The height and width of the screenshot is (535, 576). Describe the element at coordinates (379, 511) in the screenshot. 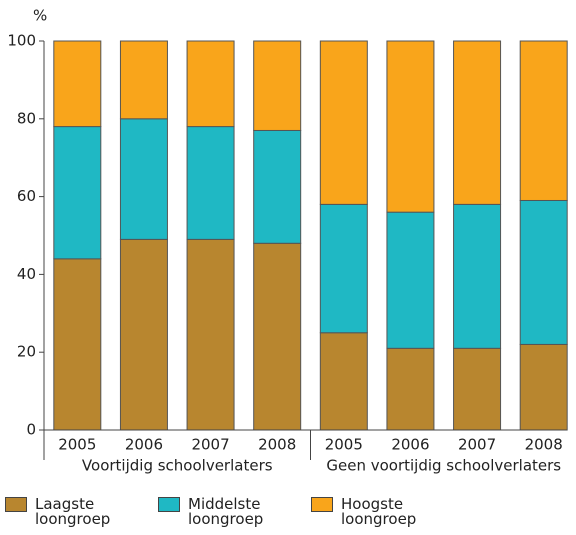

I see `legend-label: Hoogste loongroep` at that location.